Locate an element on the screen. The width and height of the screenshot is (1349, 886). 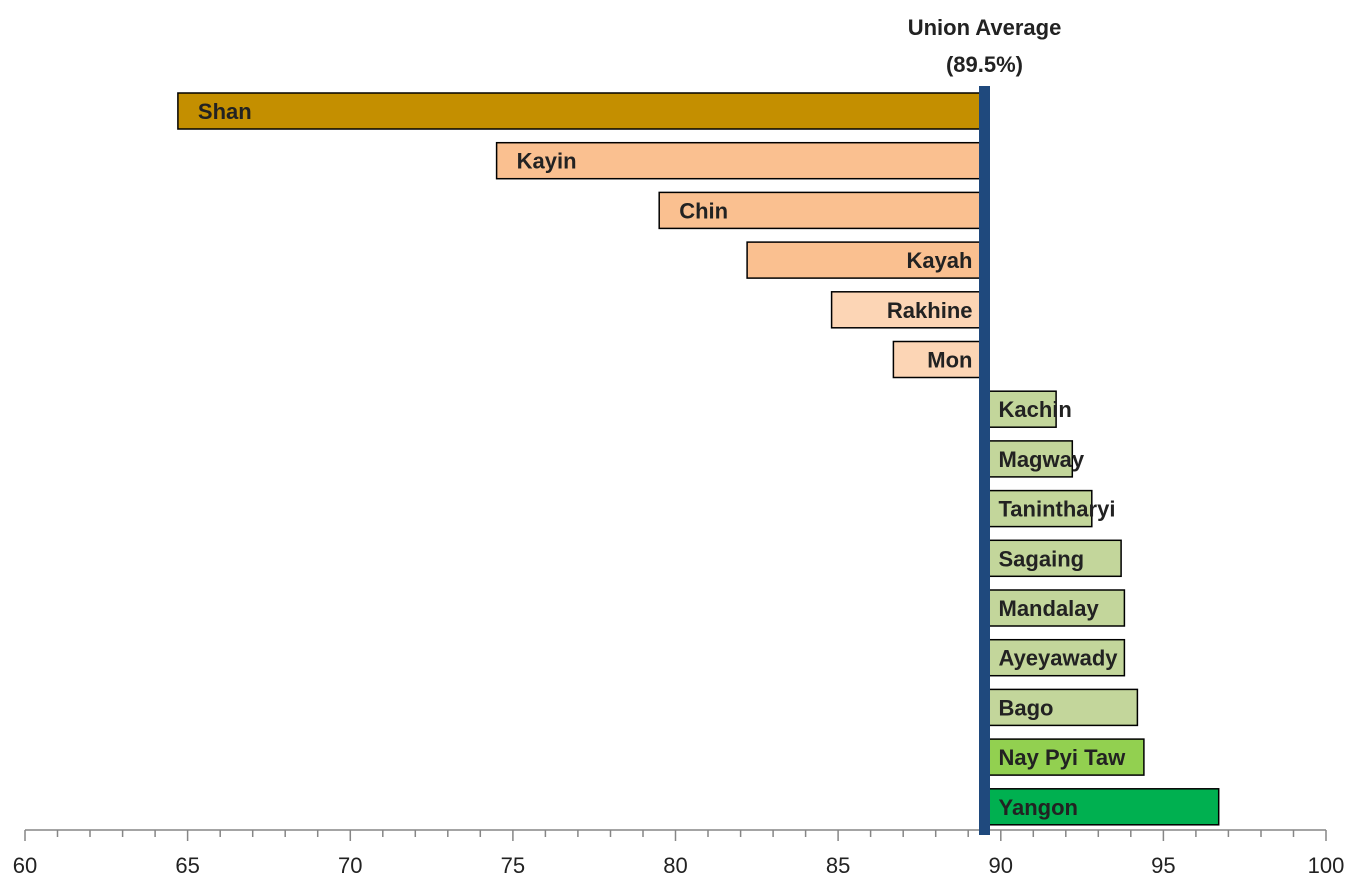
bar-mon is located at coordinates (939, 359).